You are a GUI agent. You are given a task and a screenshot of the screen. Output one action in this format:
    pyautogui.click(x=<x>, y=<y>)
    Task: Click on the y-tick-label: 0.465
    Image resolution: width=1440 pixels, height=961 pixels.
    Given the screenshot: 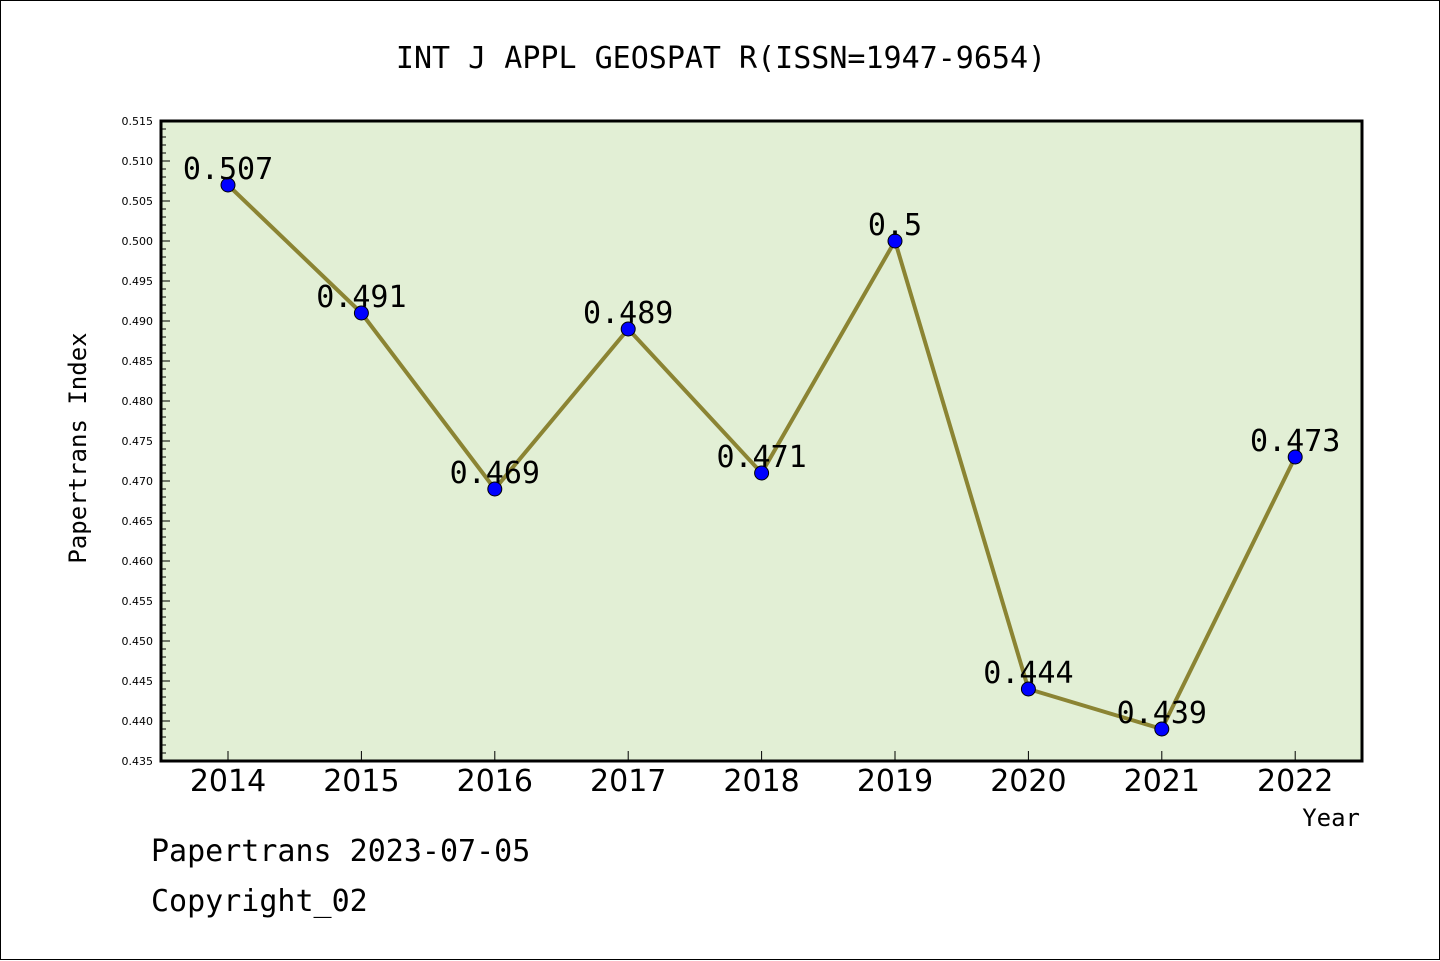 What is the action you would take?
    pyautogui.click(x=138, y=521)
    